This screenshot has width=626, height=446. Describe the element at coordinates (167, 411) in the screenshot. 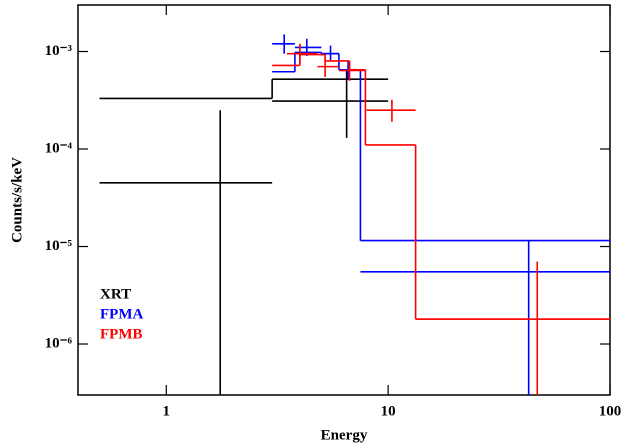

I see `x-tick-label: 1` at that location.